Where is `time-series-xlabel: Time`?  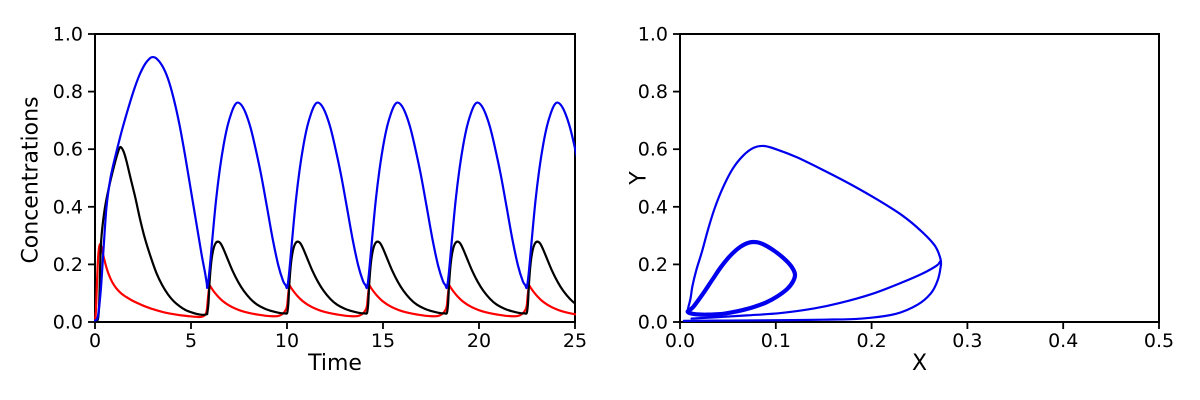
time-series-xlabel: Time is located at coordinates (335, 363).